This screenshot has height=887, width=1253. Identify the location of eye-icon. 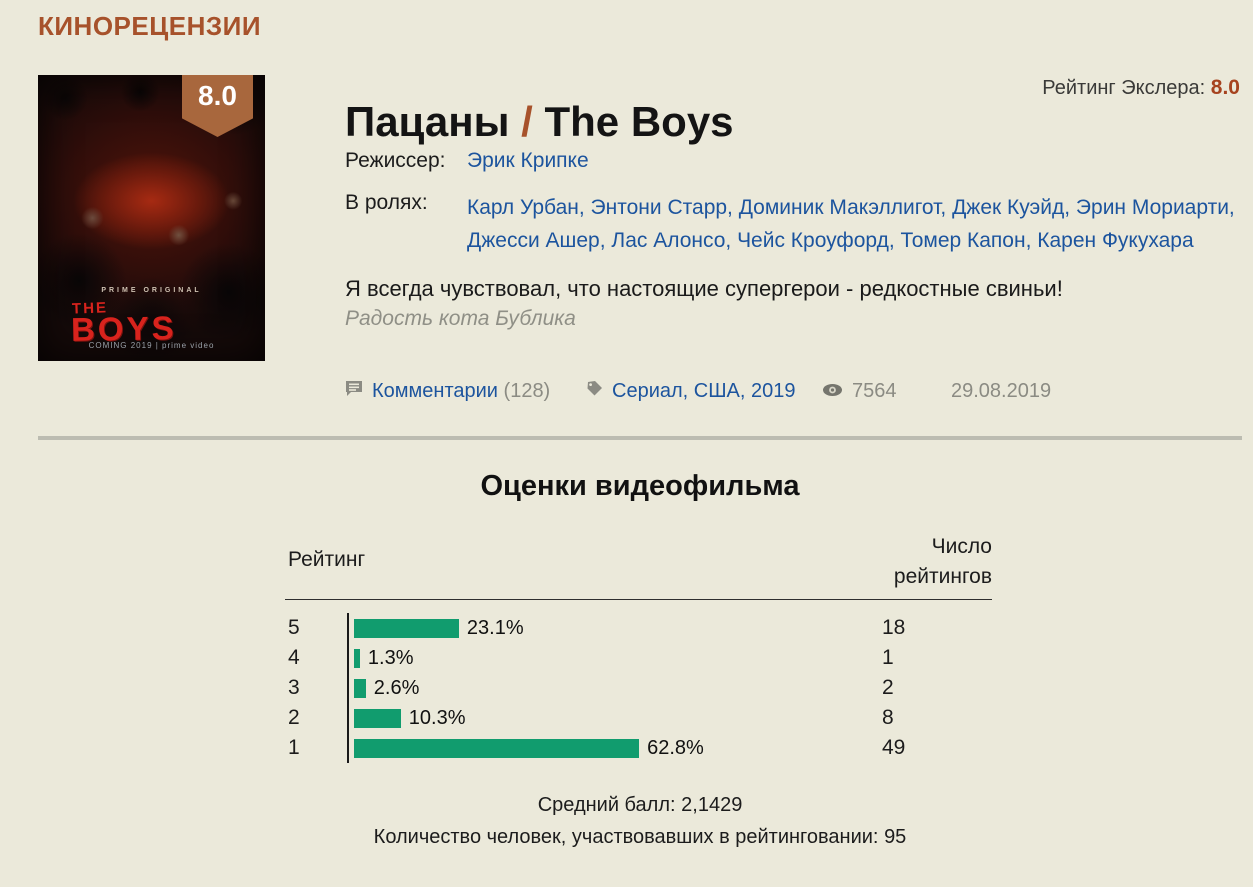
(832, 391).